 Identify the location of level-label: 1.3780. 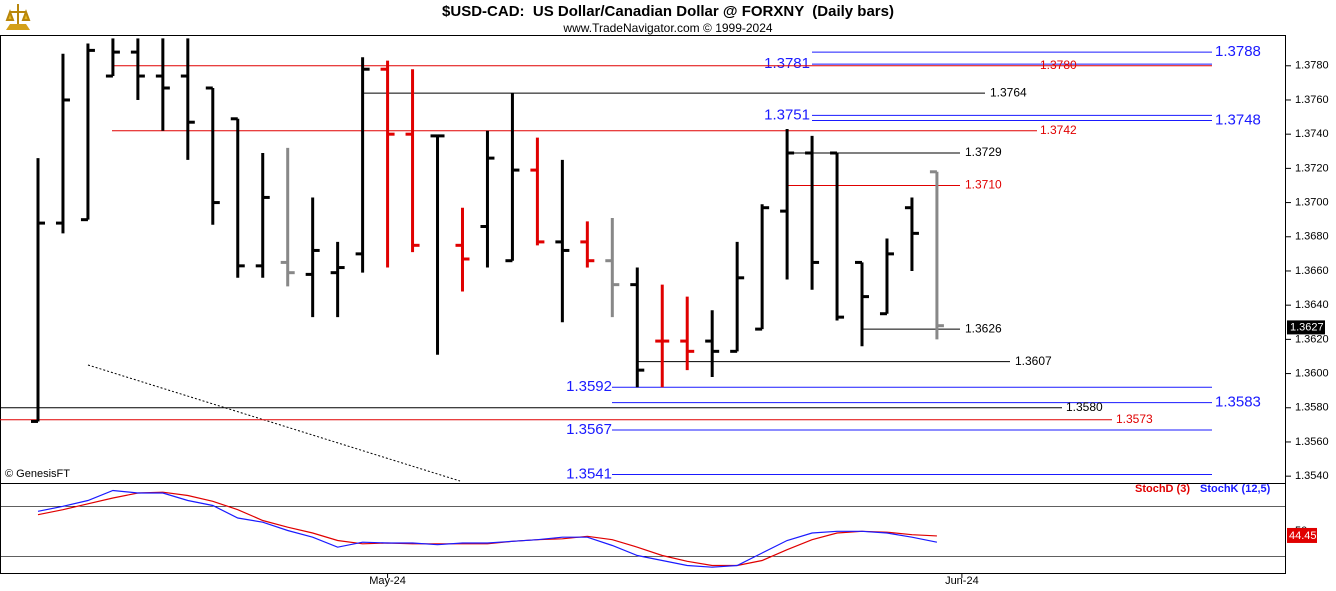
(1058, 65).